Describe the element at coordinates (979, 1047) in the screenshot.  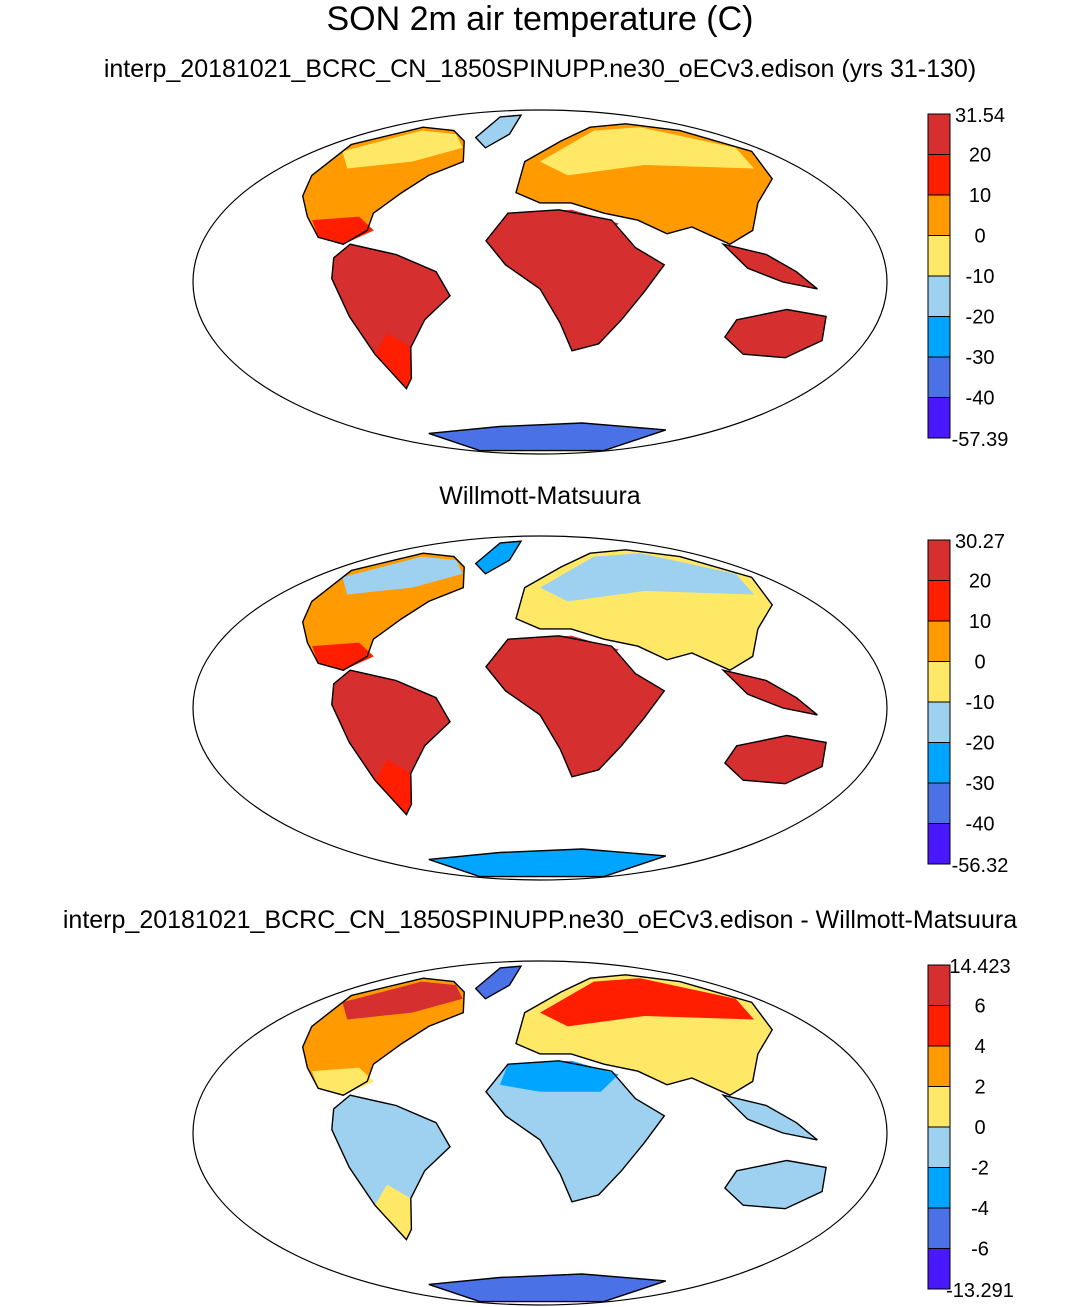
I see `colorbar-label: 4` at that location.